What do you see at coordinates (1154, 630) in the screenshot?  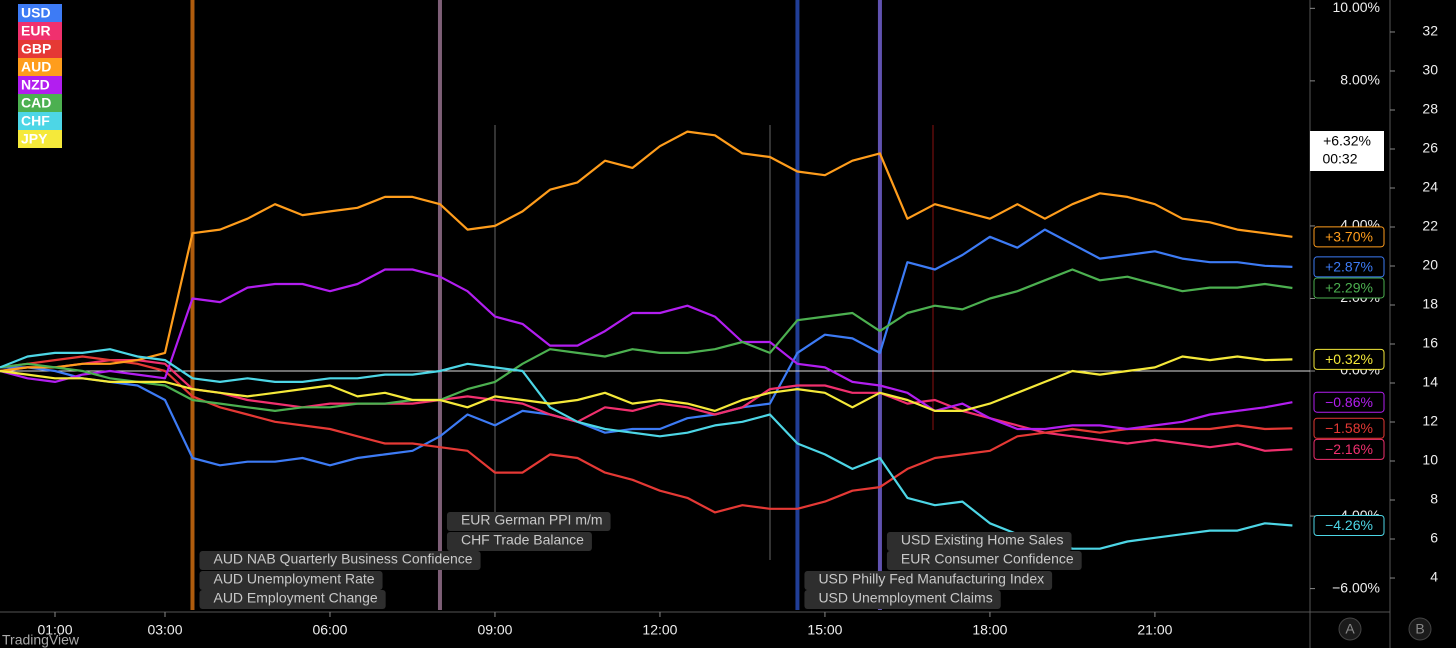 I see `x-tick-label: 21:00` at bounding box center [1154, 630].